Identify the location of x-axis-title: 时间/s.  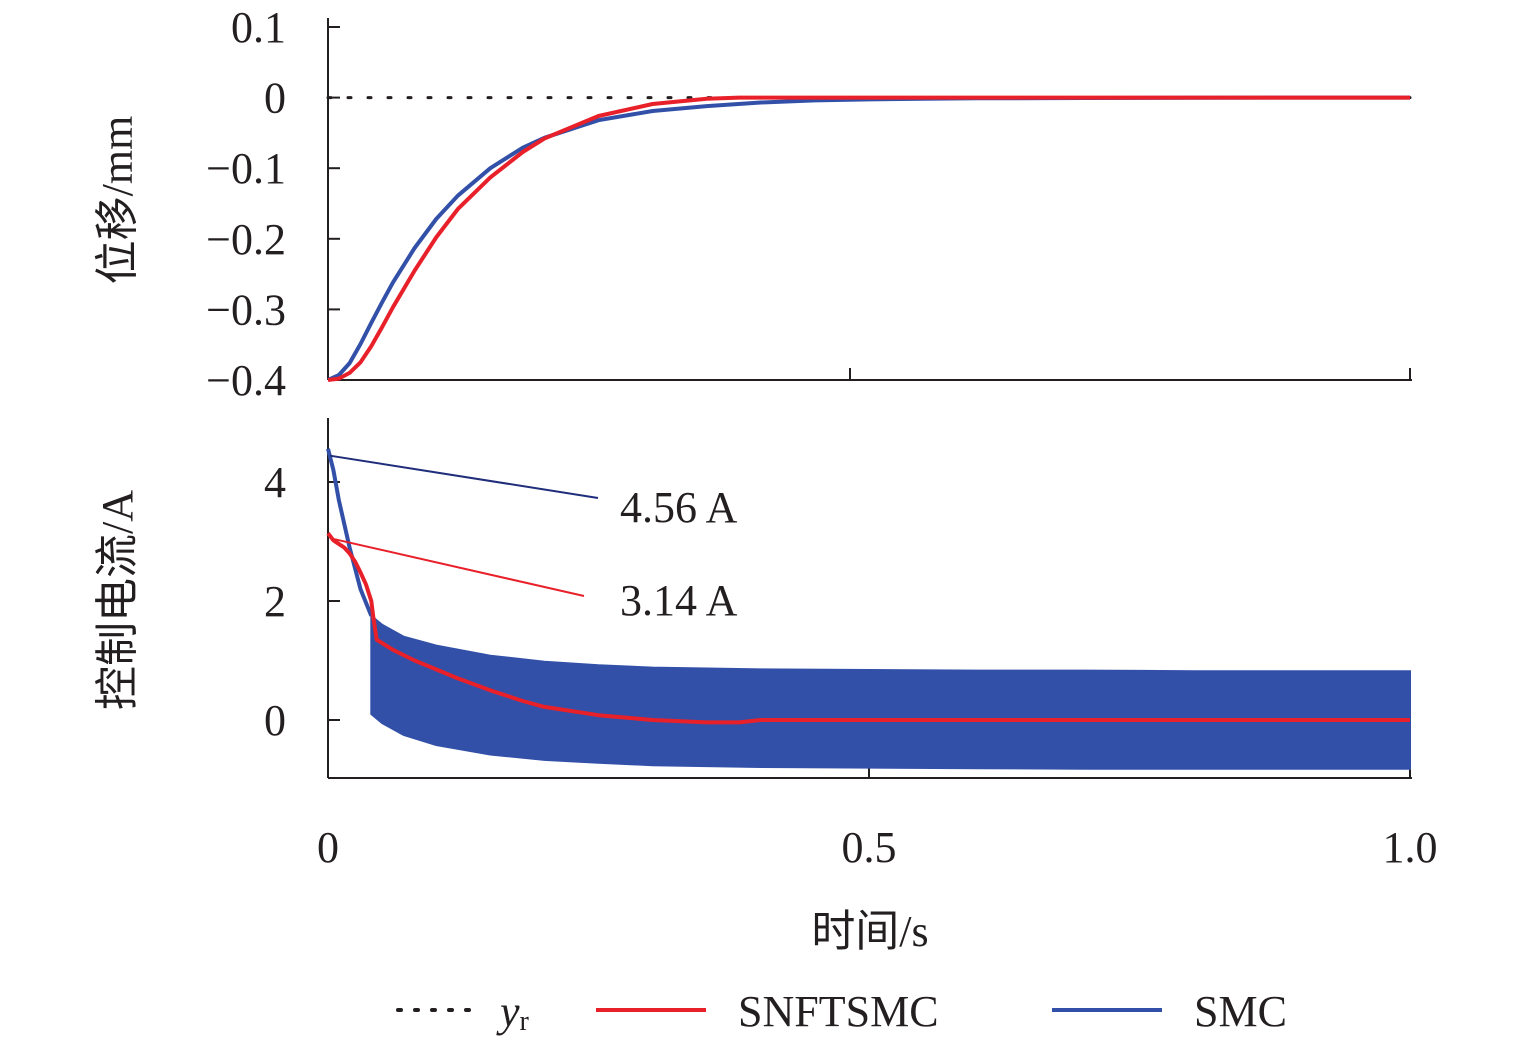
(869, 931).